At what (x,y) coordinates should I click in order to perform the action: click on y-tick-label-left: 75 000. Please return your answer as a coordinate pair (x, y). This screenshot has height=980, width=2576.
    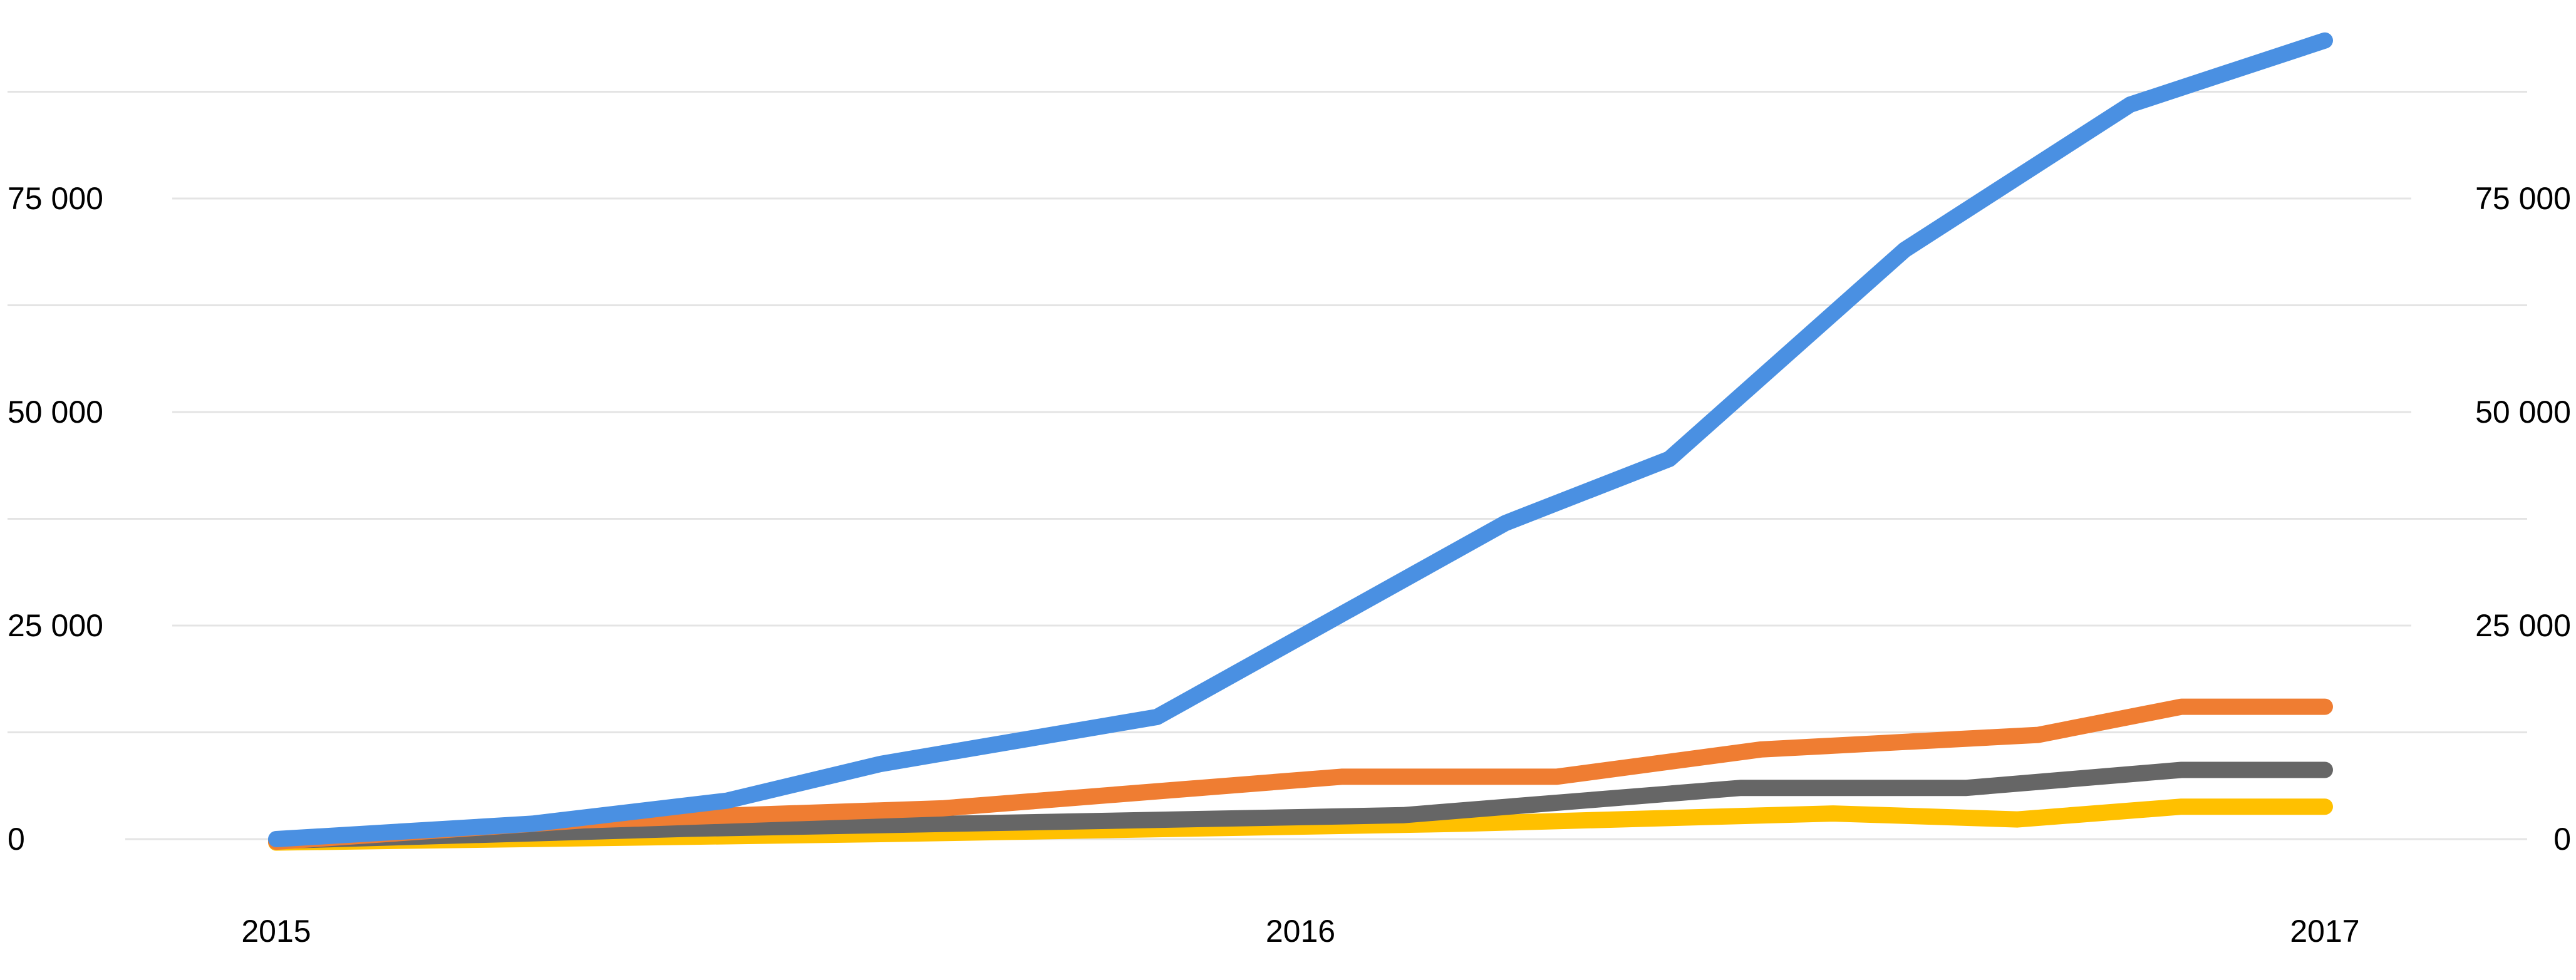
    Looking at the image, I should click on (55, 198).